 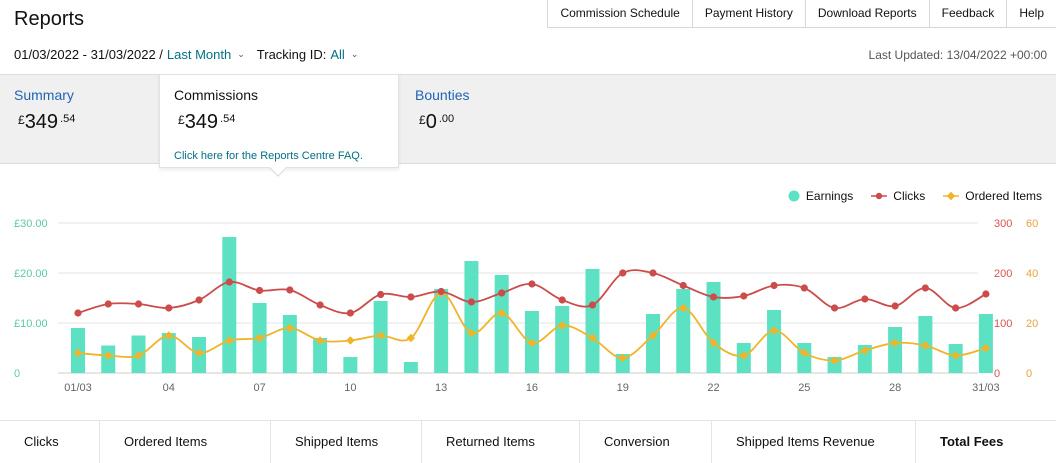 What do you see at coordinates (1003, 196) in the screenshot?
I see `legend-ordered-items-label: Ordered Items` at bounding box center [1003, 196].